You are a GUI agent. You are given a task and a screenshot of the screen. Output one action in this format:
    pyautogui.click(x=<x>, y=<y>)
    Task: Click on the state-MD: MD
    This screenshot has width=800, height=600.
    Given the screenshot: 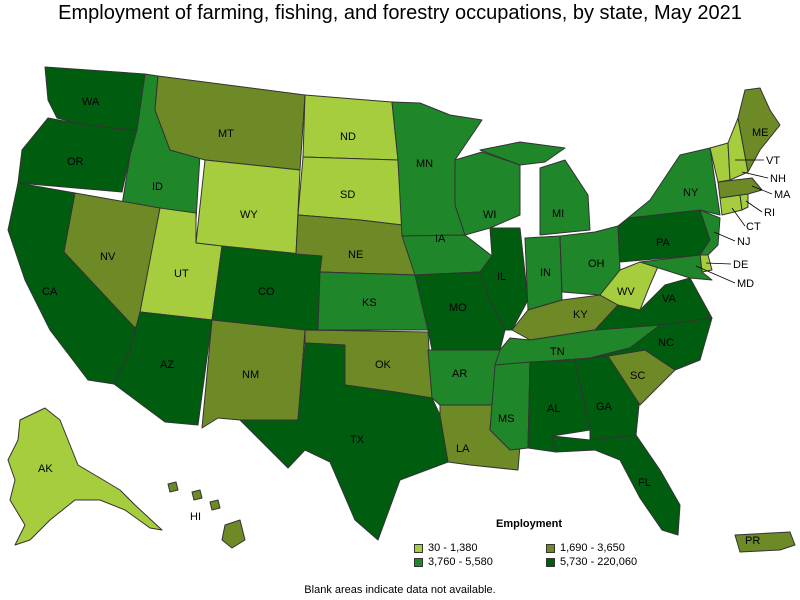 What is the action you would take?
    pyautogui.click(x=696, y=272)
    